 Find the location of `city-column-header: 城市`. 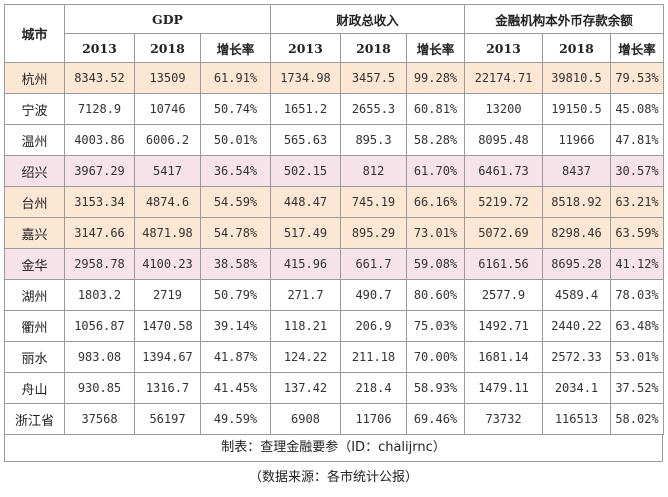

city-column-header: 城市 is located at coordinates (34, 33).